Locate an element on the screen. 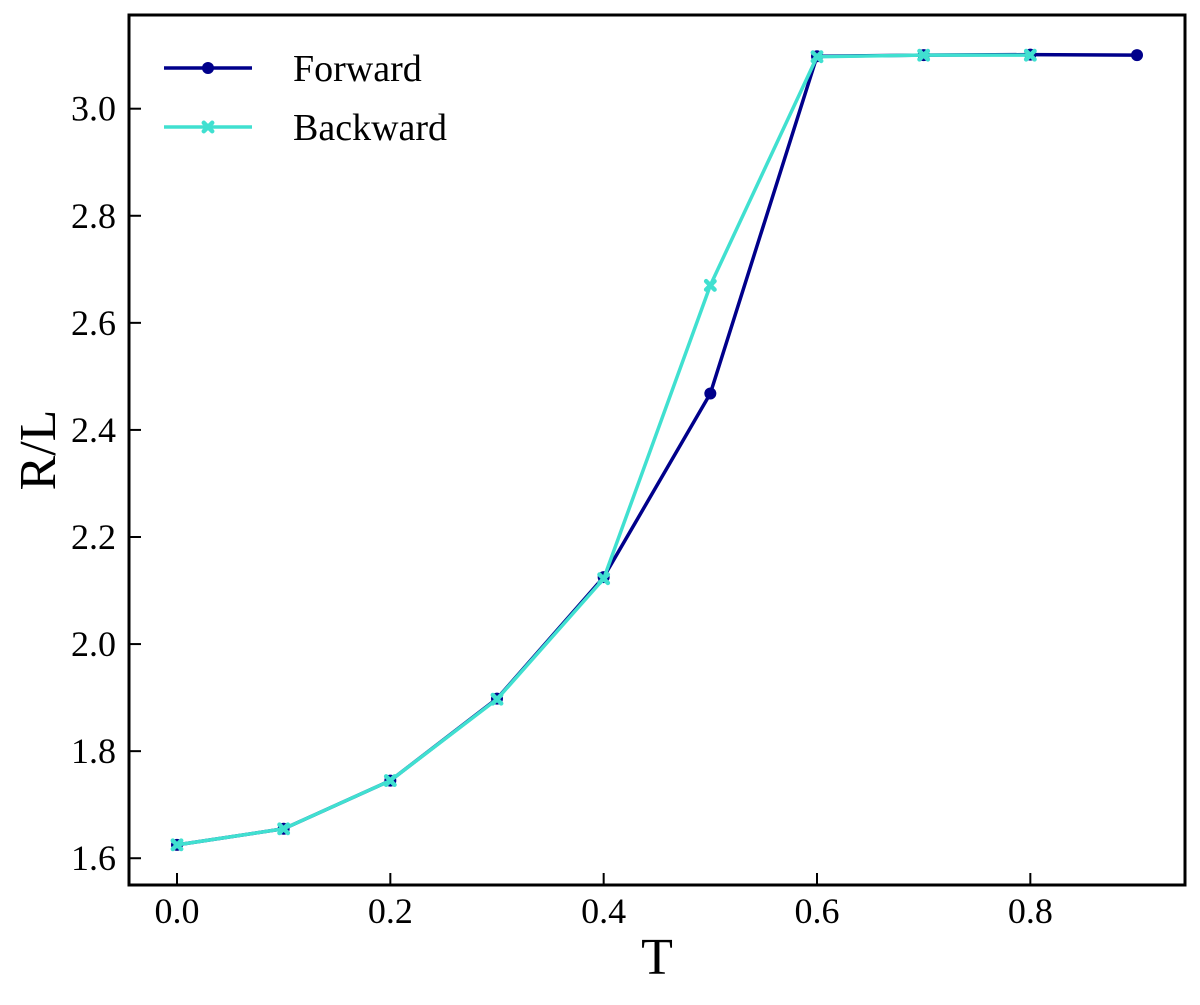  legend-item-backward: Backward is located at coordinates (305, 128).